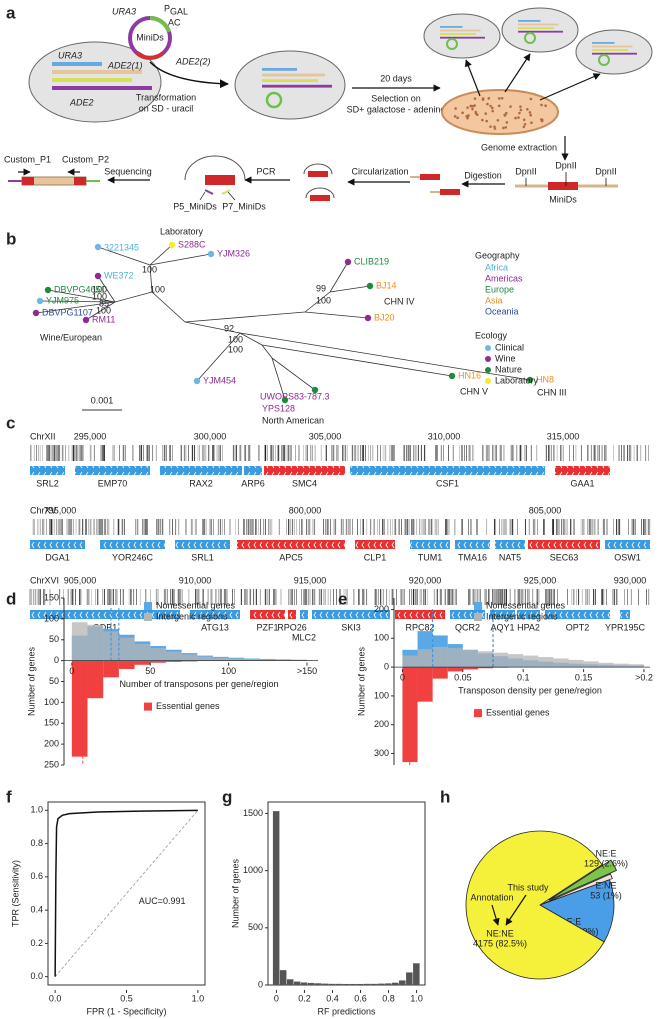 The height and width of the screenshot is (1019, 658). I want to click on gene-label: GAA1, so click(582, 483).